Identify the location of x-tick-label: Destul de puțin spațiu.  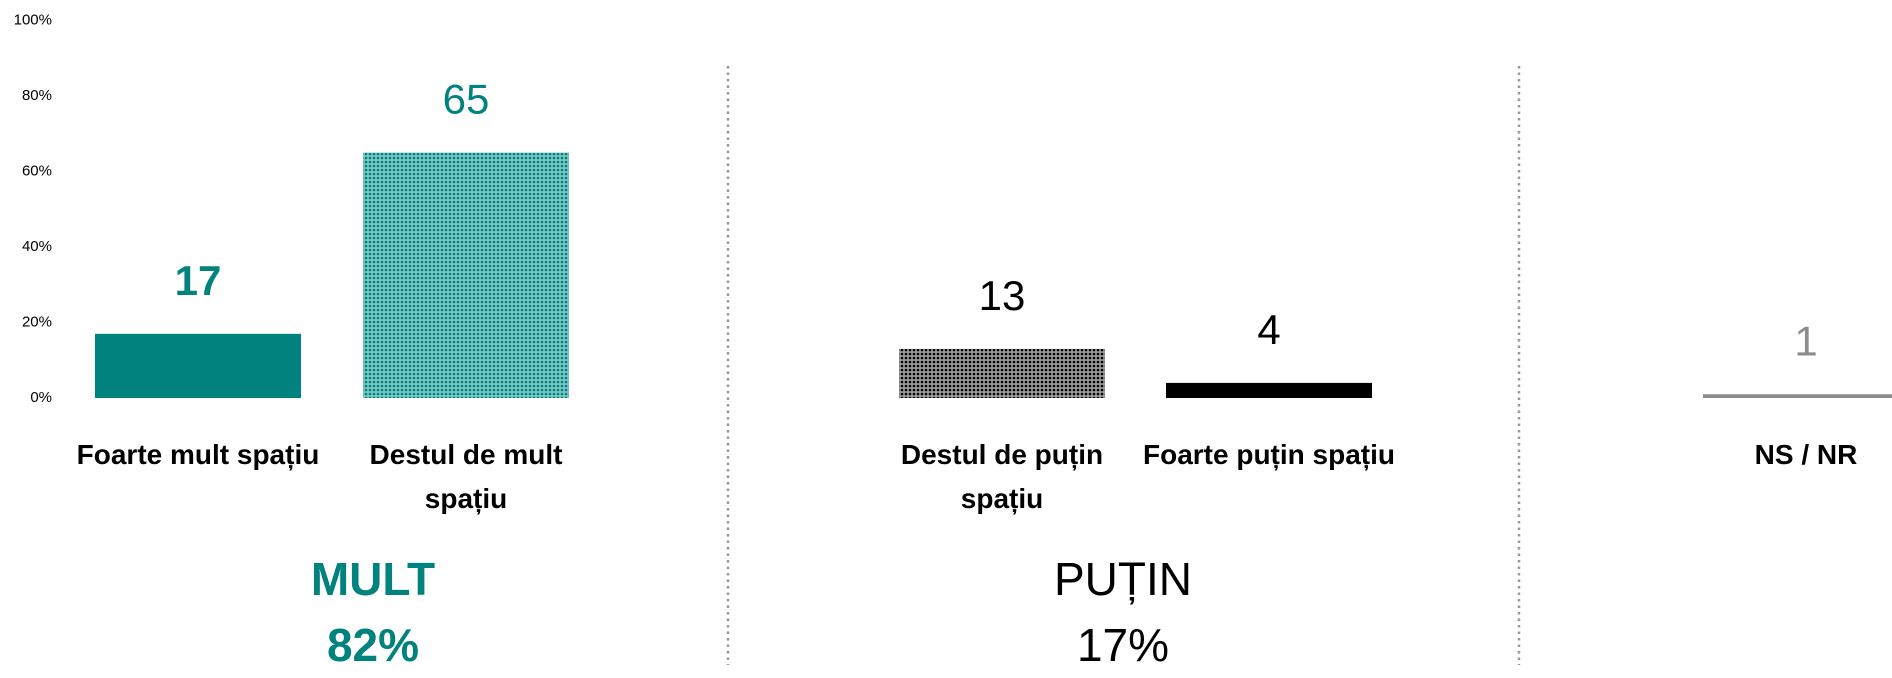
(1002, 476).